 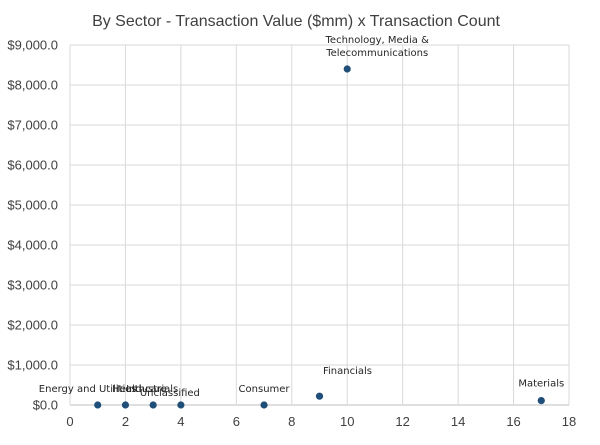 I want to click on data-point-label: Consumer, so click(x=265, y=389).